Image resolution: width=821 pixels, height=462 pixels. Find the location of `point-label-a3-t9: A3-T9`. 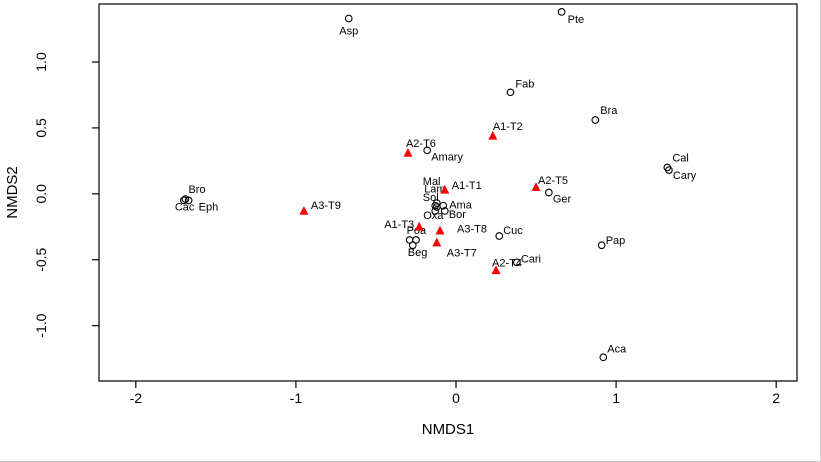

point-label-a3-t9: A3-T9 is located at coordinates (326, 206).